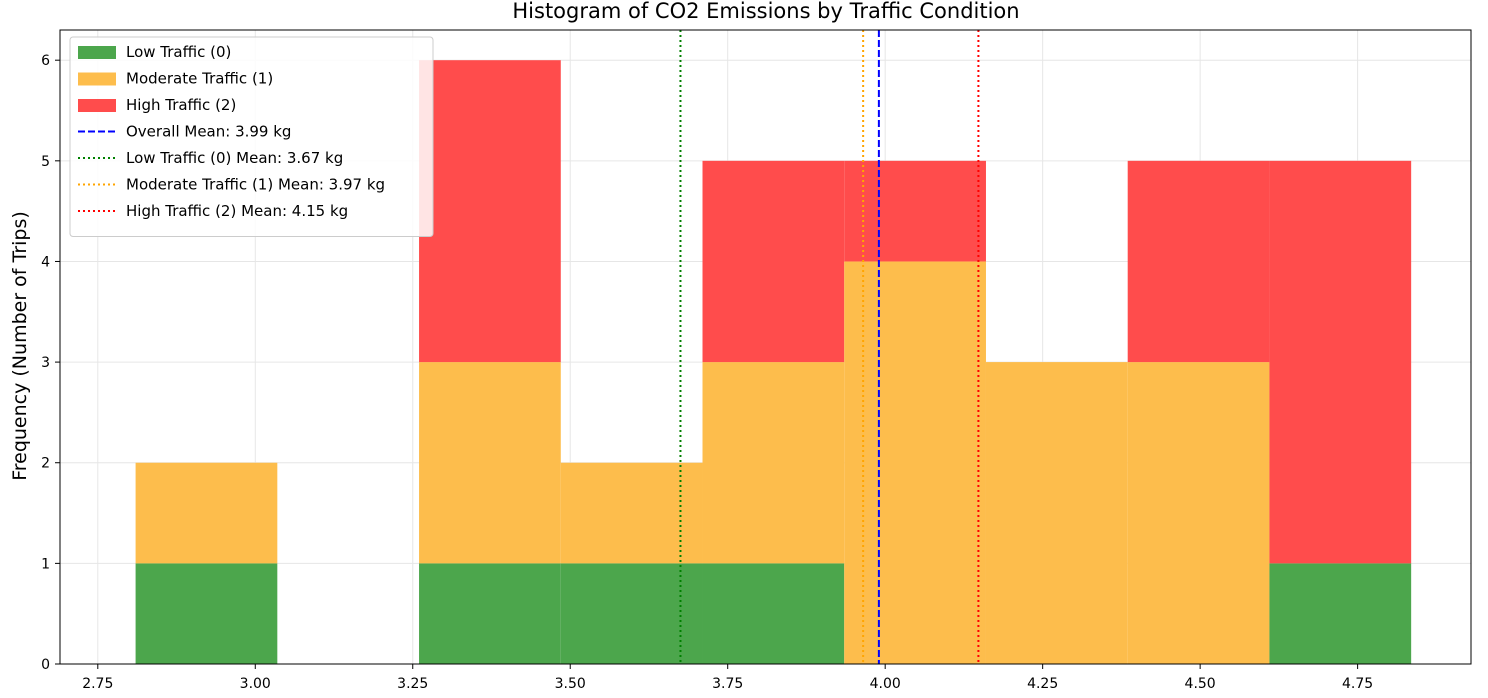 Image resolution: width=1488 pixels, height=698 pixels. Describe the element at coordinates (45, 564) in the screenshot. I see `y-tick-label: 1` at that location.